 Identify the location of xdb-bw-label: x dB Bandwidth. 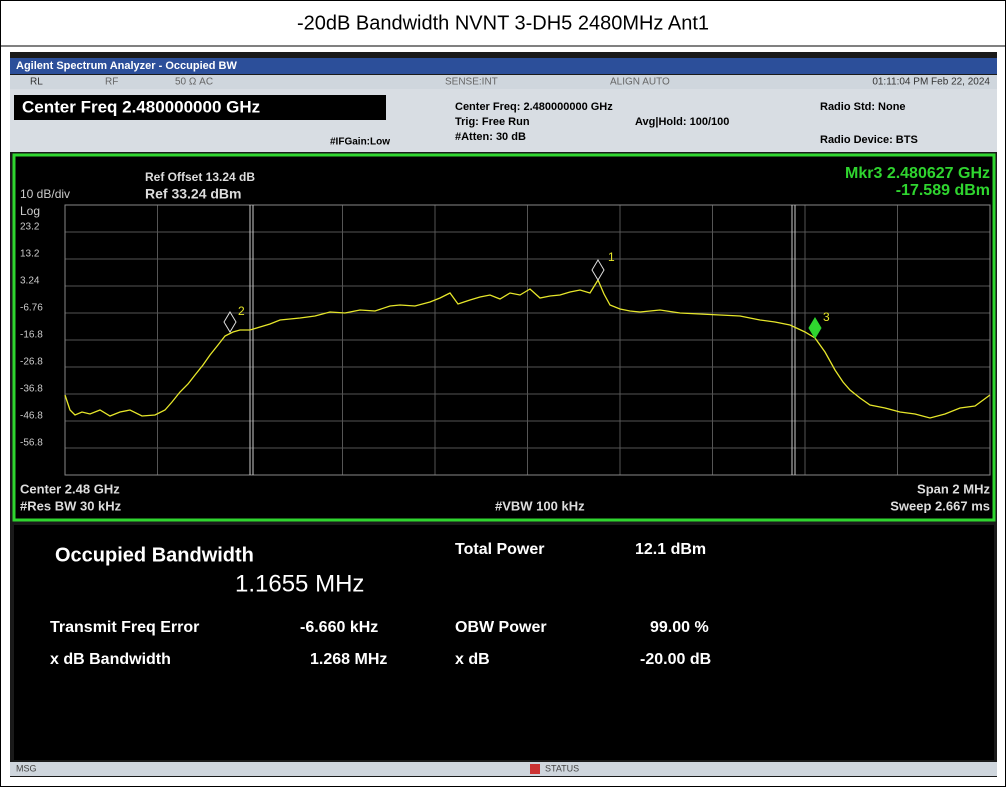
(110, 659).